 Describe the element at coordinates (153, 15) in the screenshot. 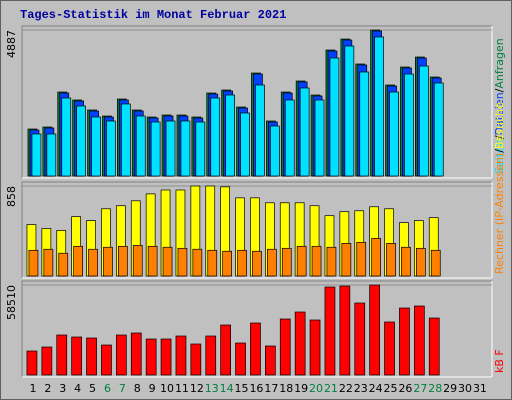

I see `chart-title: Tages-Statistik im Monat Februar 2021` at that location.